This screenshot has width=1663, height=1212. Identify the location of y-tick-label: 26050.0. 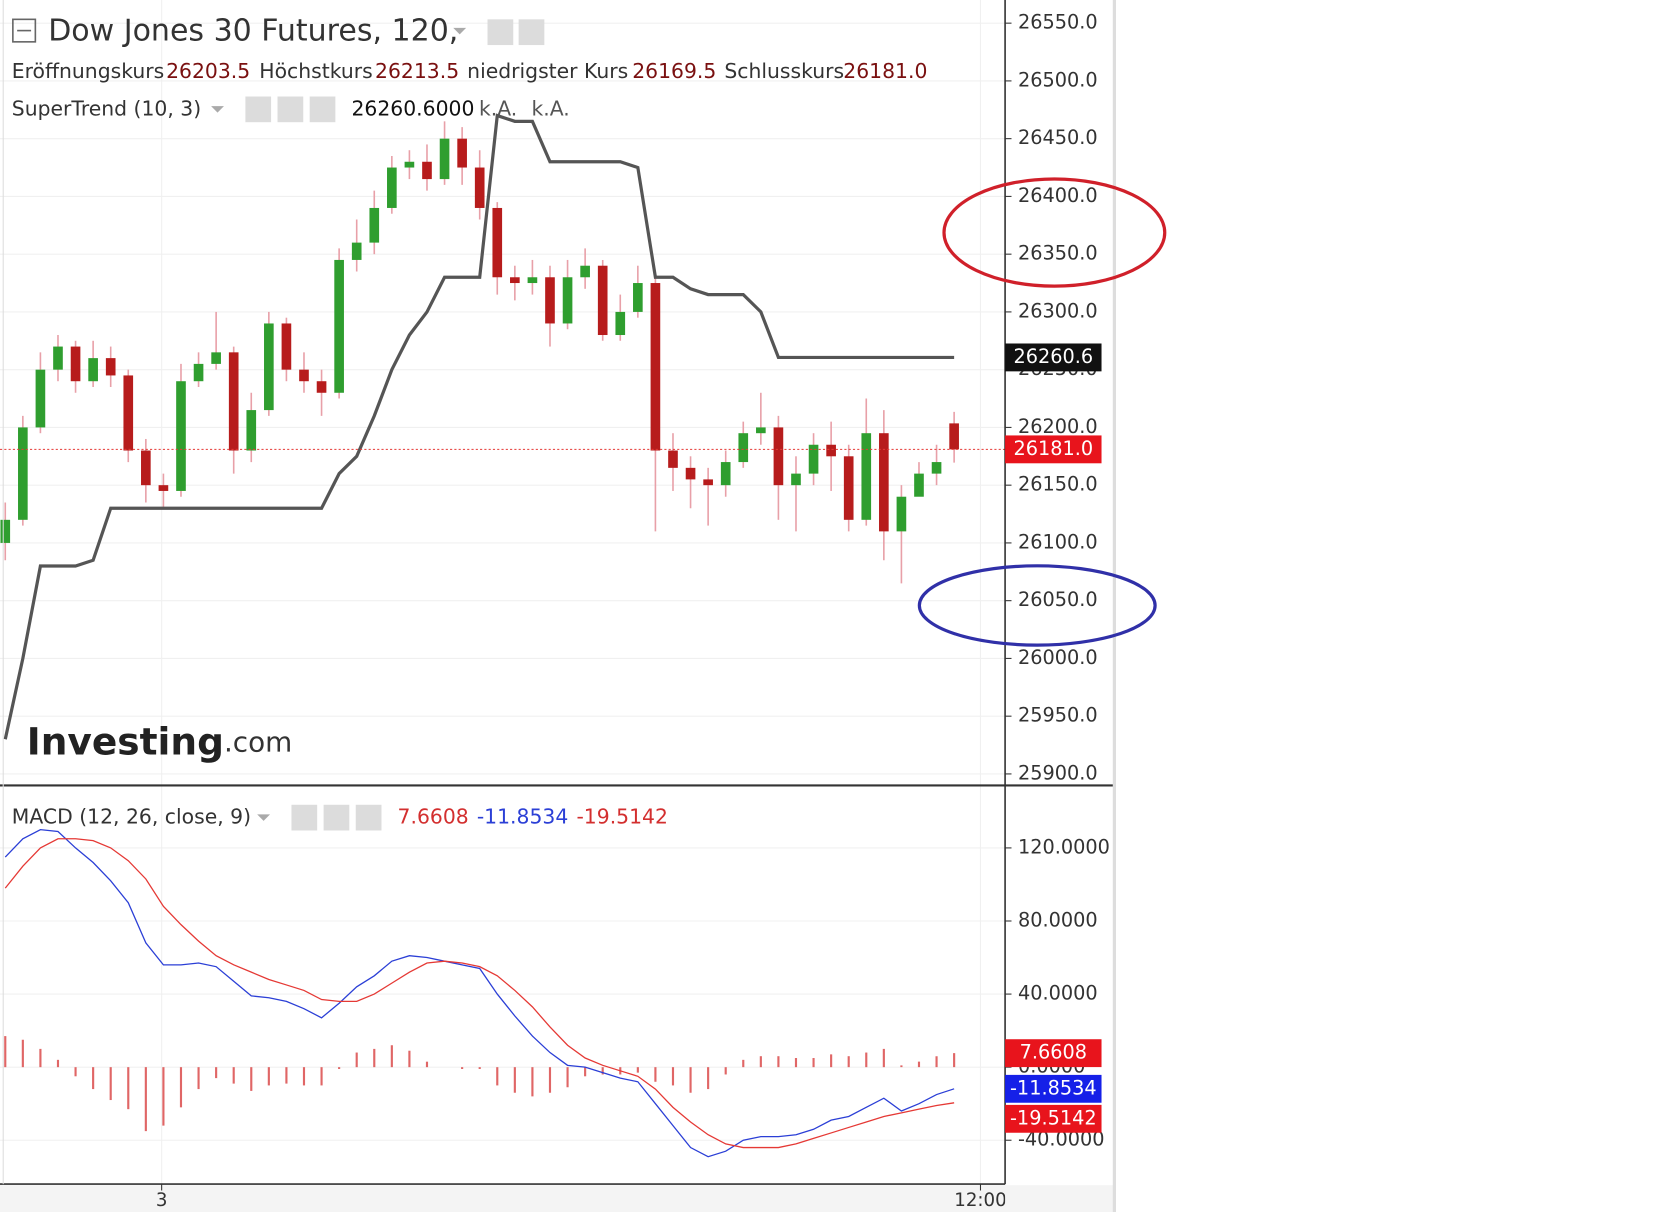
(1058, 599).